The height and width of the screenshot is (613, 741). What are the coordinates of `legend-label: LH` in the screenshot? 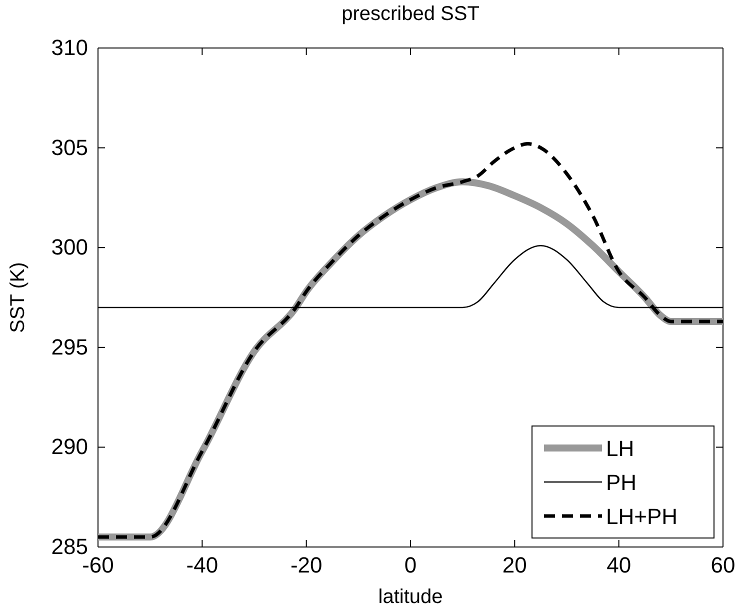 It's located at (620, 448).